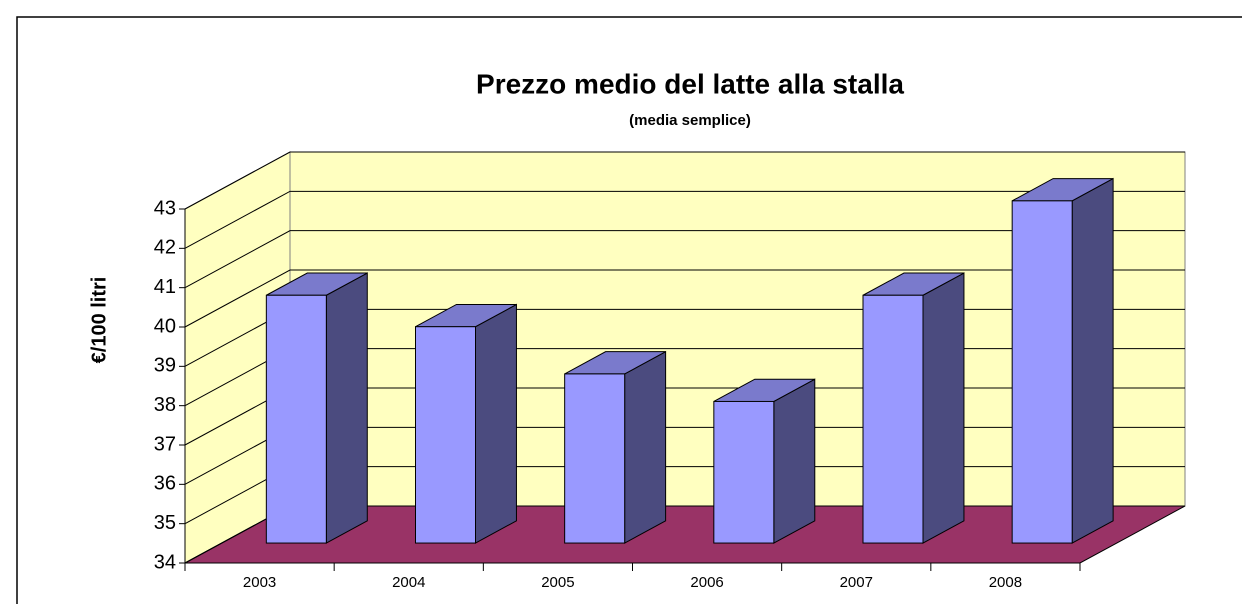 This screenshot has width=1242, height=604. Describe the element at coordinates (557, 582) in the screenshot. I see `x-tick-label: 2005` at that location.